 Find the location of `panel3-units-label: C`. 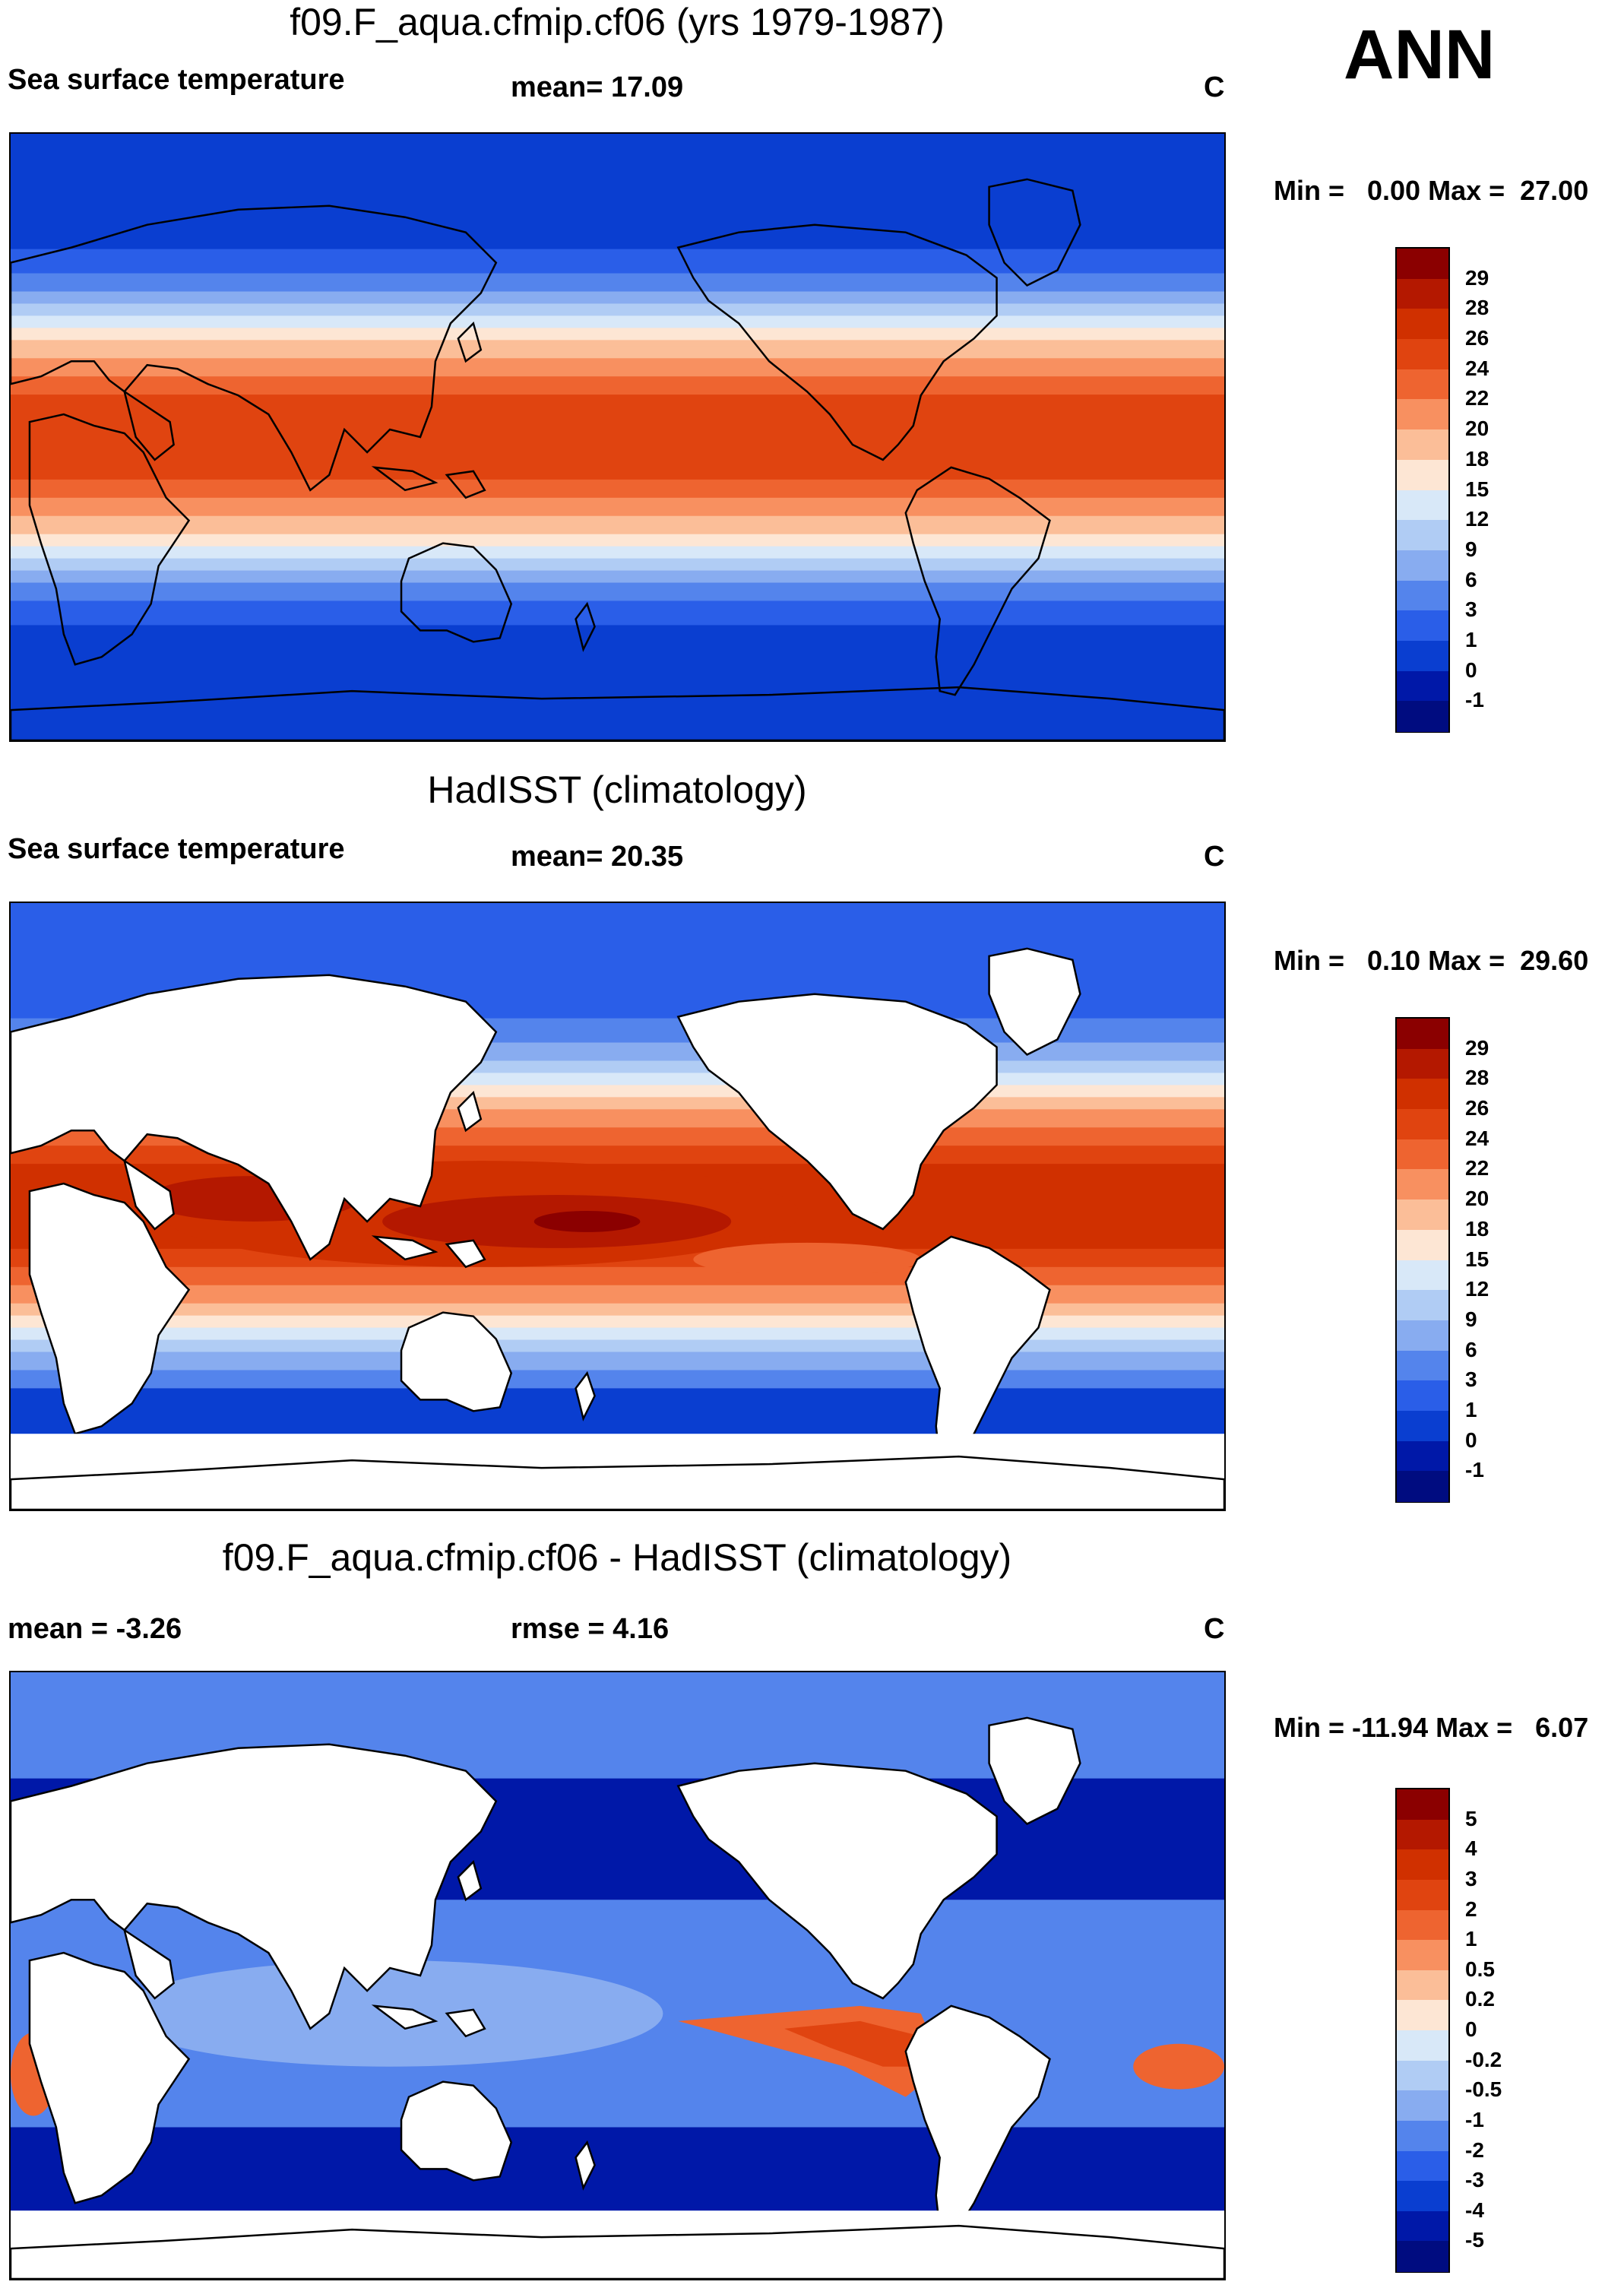

panel3-units-label: C is located at coordinates (1214, 1629).